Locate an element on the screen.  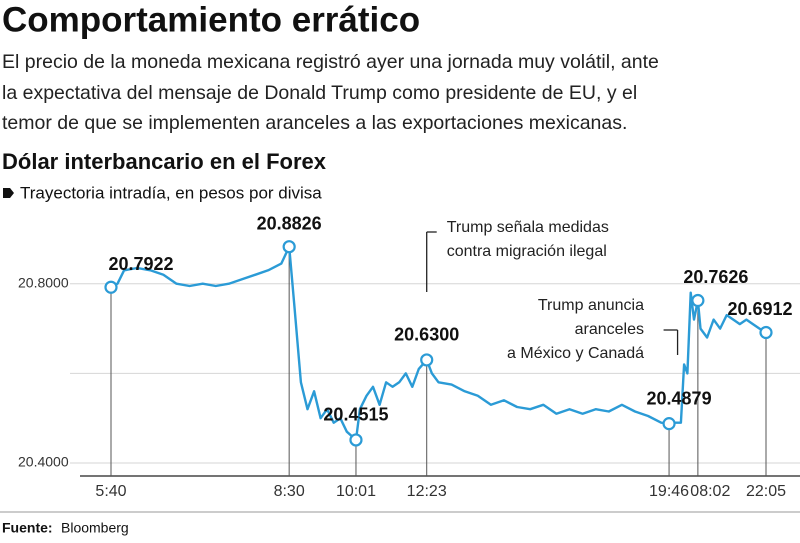
x-tick-label: 22:05 is located at coordinates (766, 491).